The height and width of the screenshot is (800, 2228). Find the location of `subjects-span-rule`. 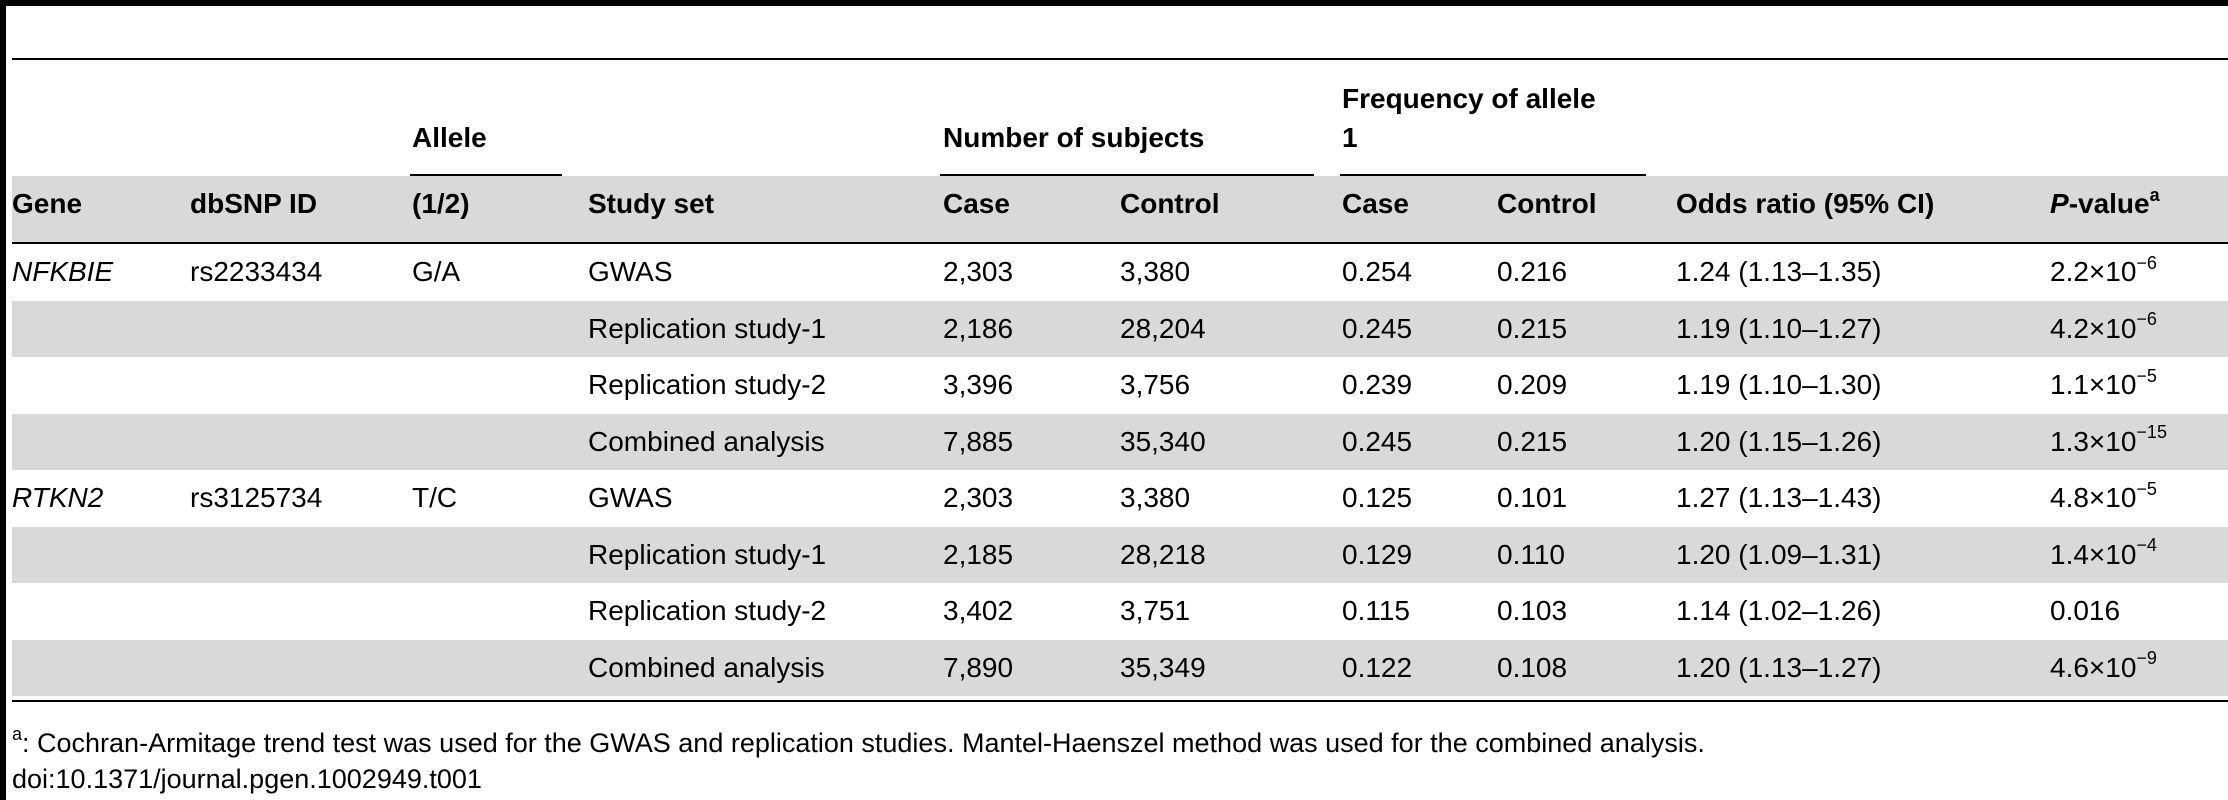

subjects-span-rule is located at coordinates (1127, 175).